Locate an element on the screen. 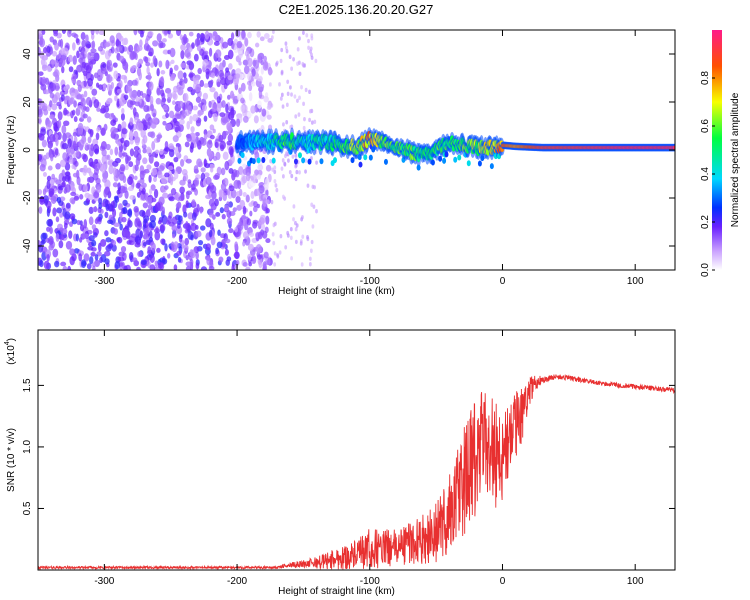 The image size is (750, 600). spectrogram-x-tick-label: 100 is located at coordinates (635, 281).